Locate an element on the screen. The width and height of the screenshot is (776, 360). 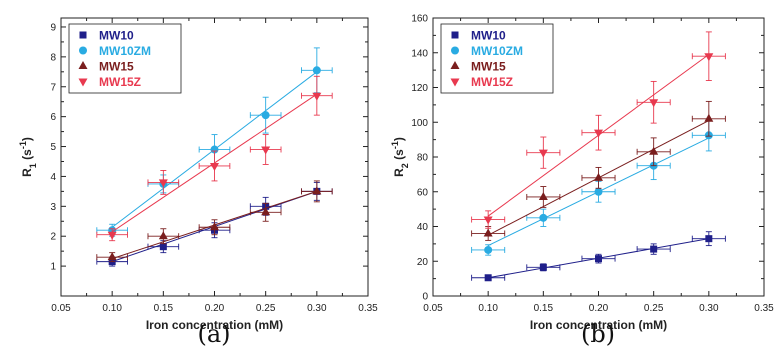
y-tick-label: 2 is located at coordinates (53, 237).